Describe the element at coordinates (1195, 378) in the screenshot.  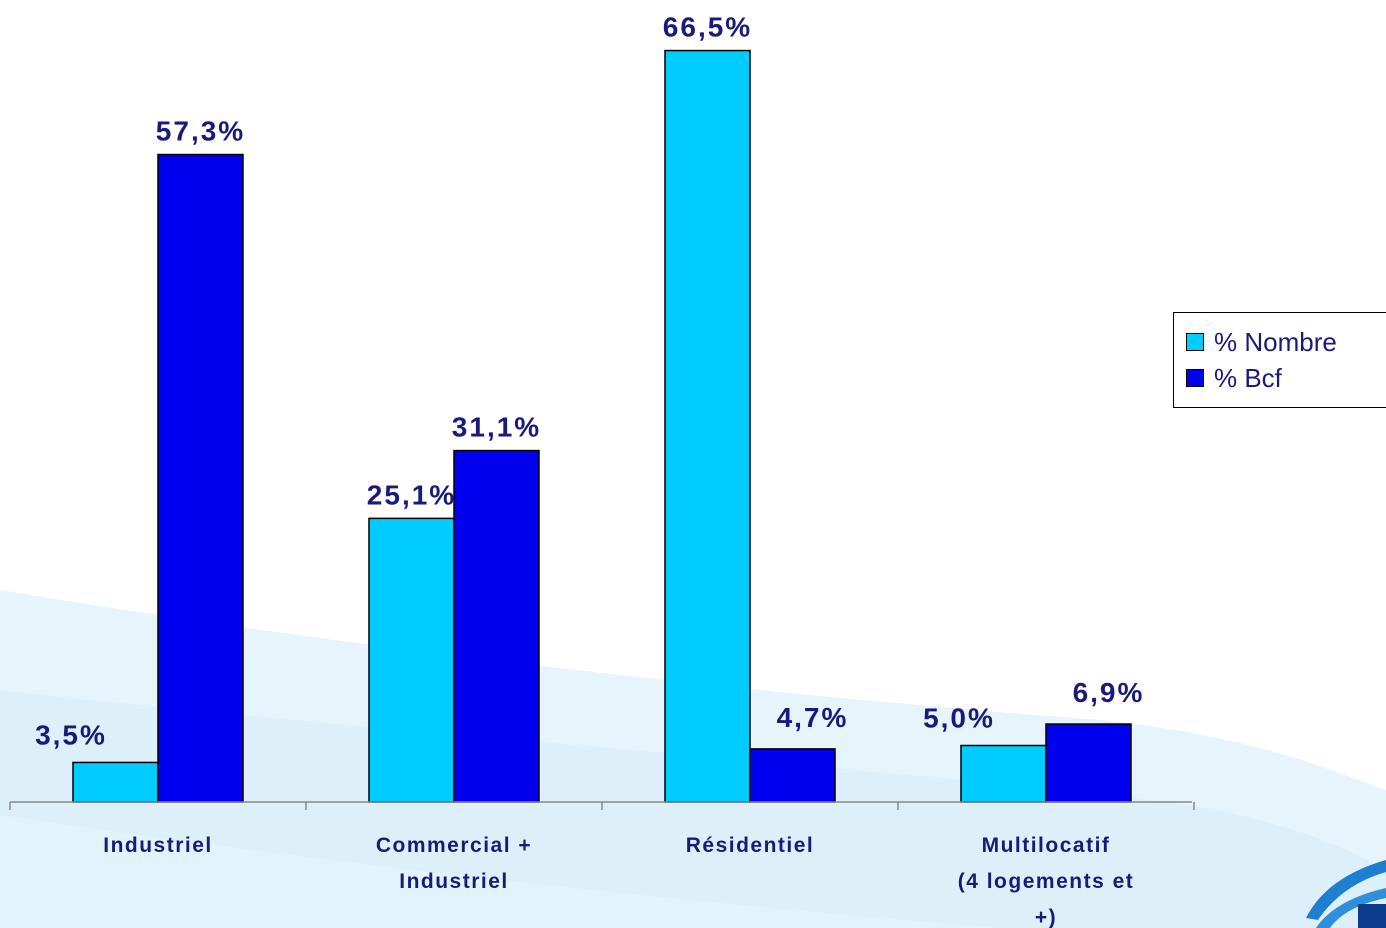
I see `blue-square-swatch-icon` at that location.